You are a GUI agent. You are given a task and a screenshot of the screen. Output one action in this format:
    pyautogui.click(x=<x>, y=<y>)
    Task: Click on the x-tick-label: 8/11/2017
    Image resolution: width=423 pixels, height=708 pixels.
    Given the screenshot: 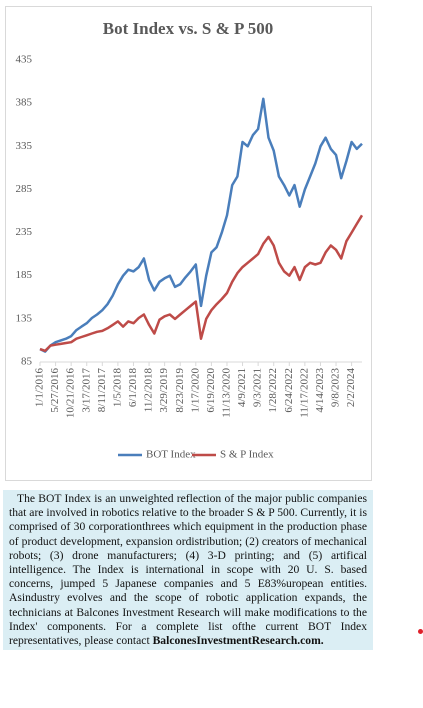 What is the action you would take?
    pyautogui.click(x=102, y=390)
    